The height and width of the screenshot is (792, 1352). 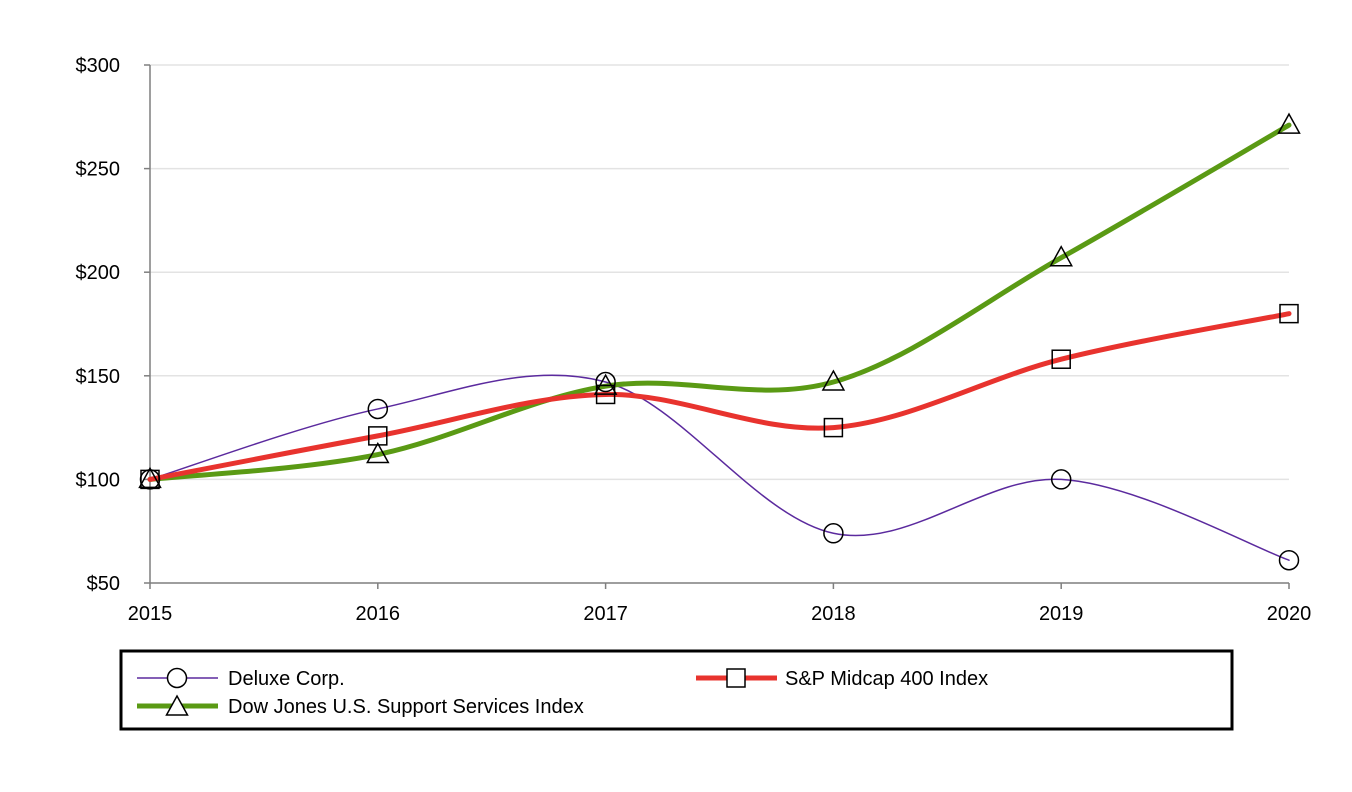 I want to click on x-tick-label-2020: 2020, so click(x=1289, y=614).